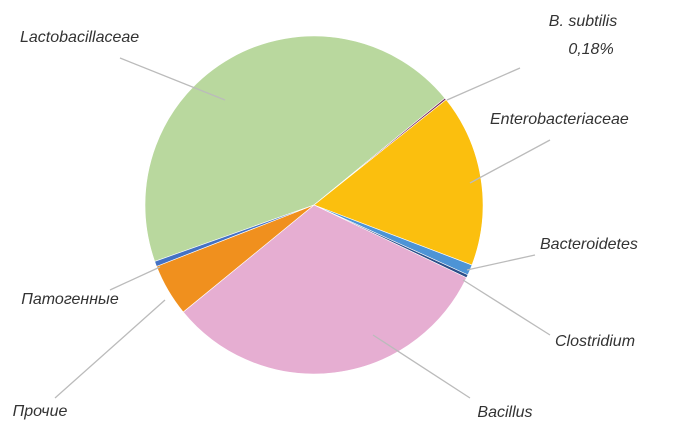 This screenshot has height=425, width=675. I want to click on value-label: 0,18%, so click(590, 49).